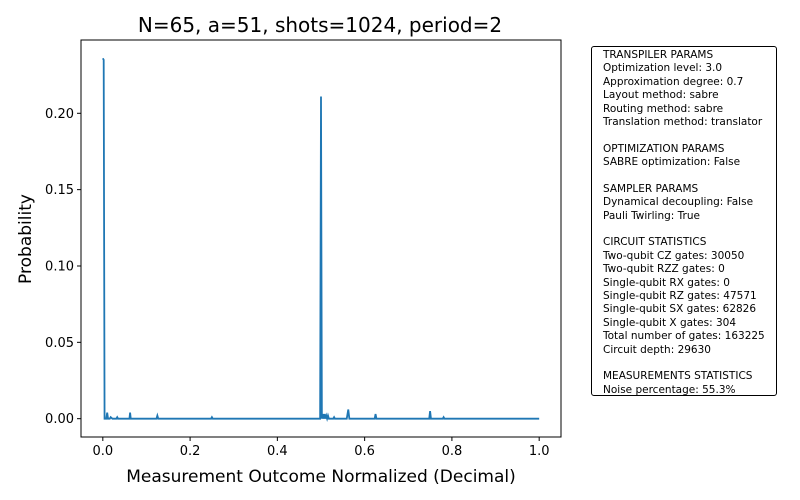 The image size is (800, 500). I want to click on y-tick-label: 0.15, so click(59, 190).